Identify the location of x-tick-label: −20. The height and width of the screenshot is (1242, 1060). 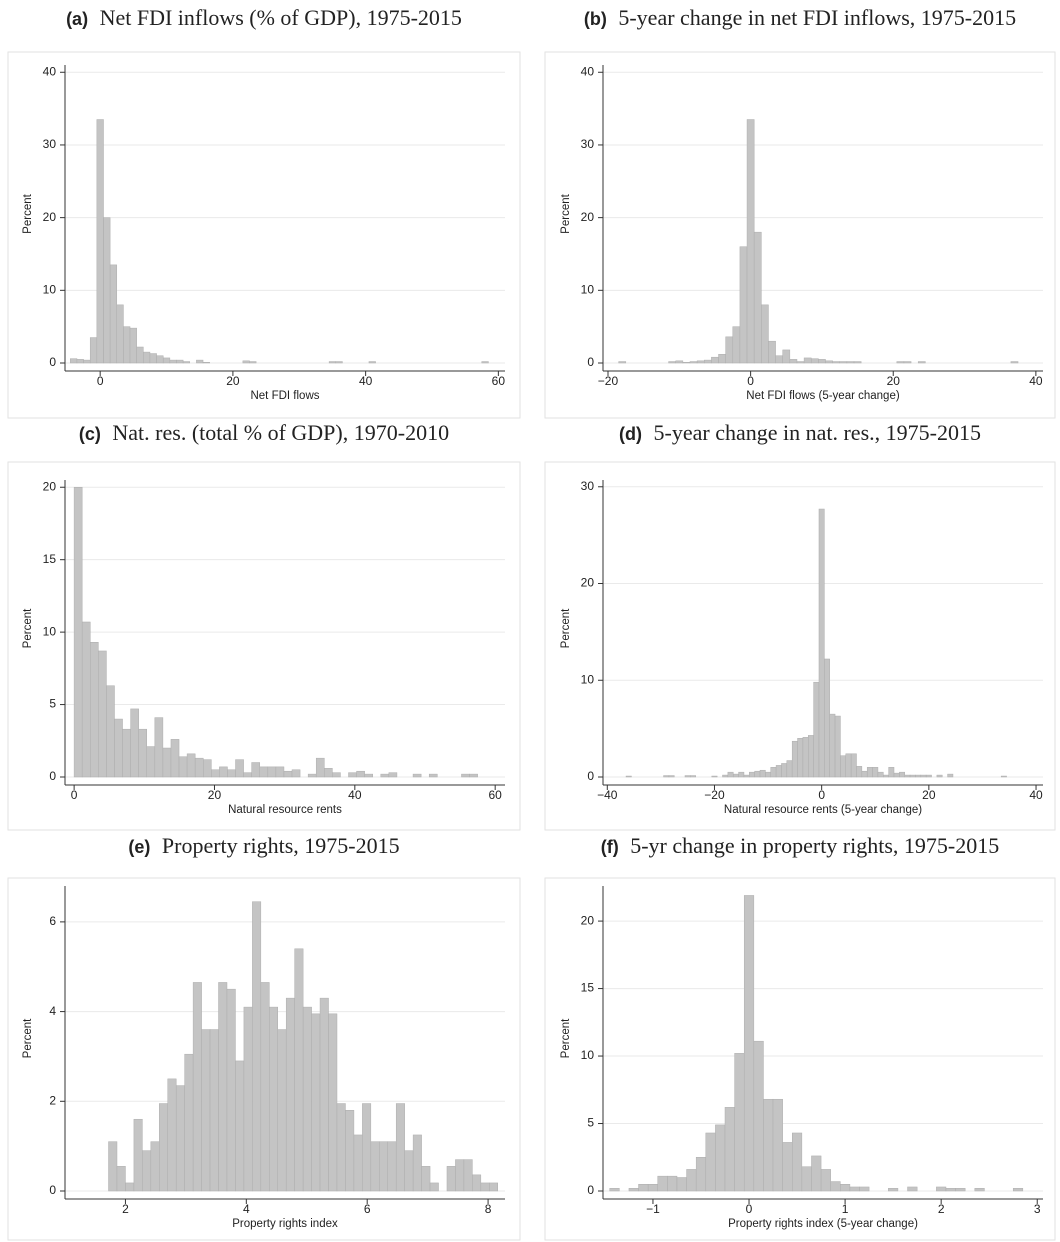
(608, 381).